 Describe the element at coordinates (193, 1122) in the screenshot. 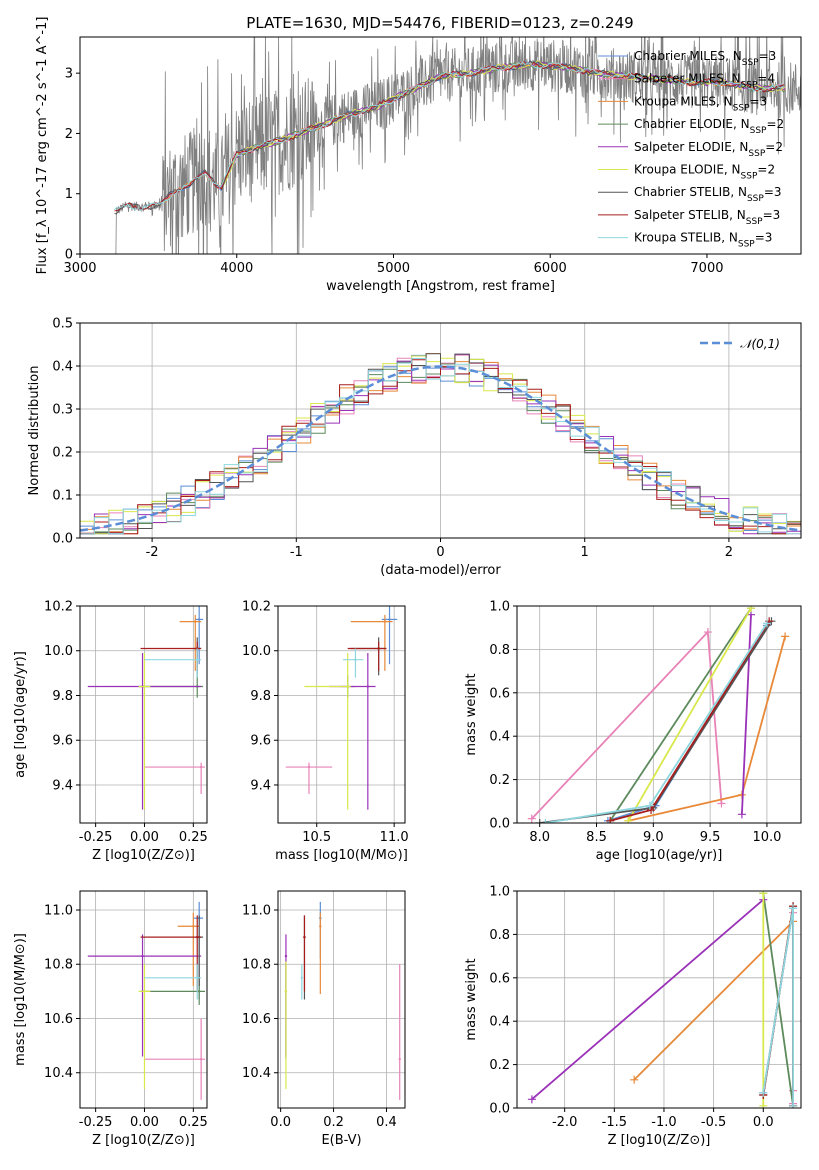

I see `x-tick-label: 0.25` at that location.